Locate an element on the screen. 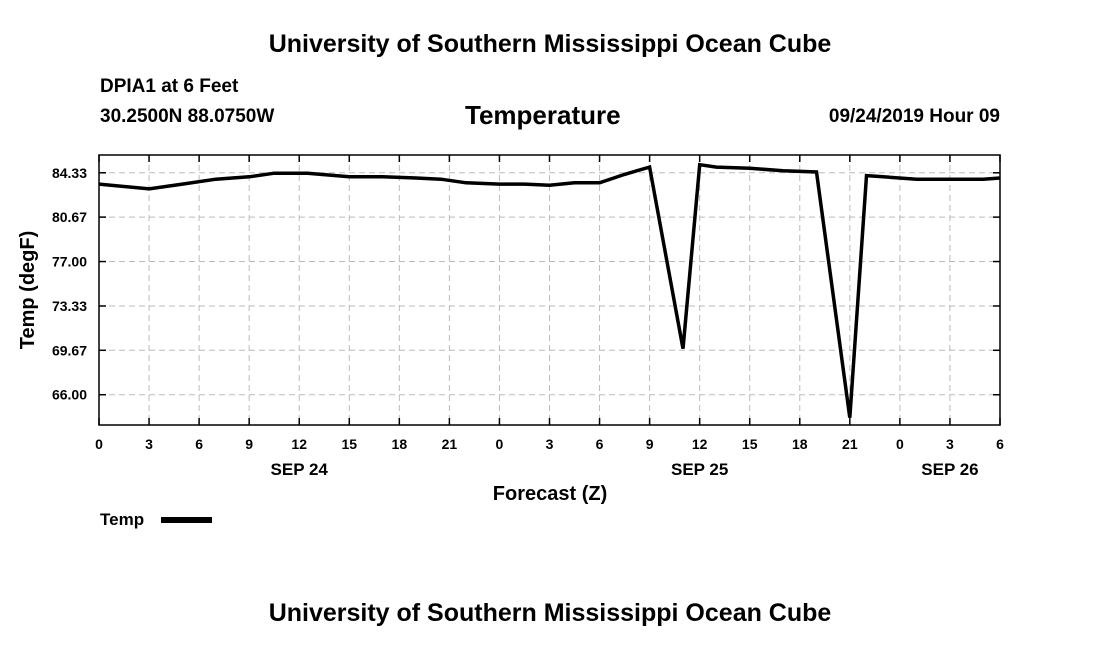  y-tick-label: 80.67 is located at coordinates (69, 217).